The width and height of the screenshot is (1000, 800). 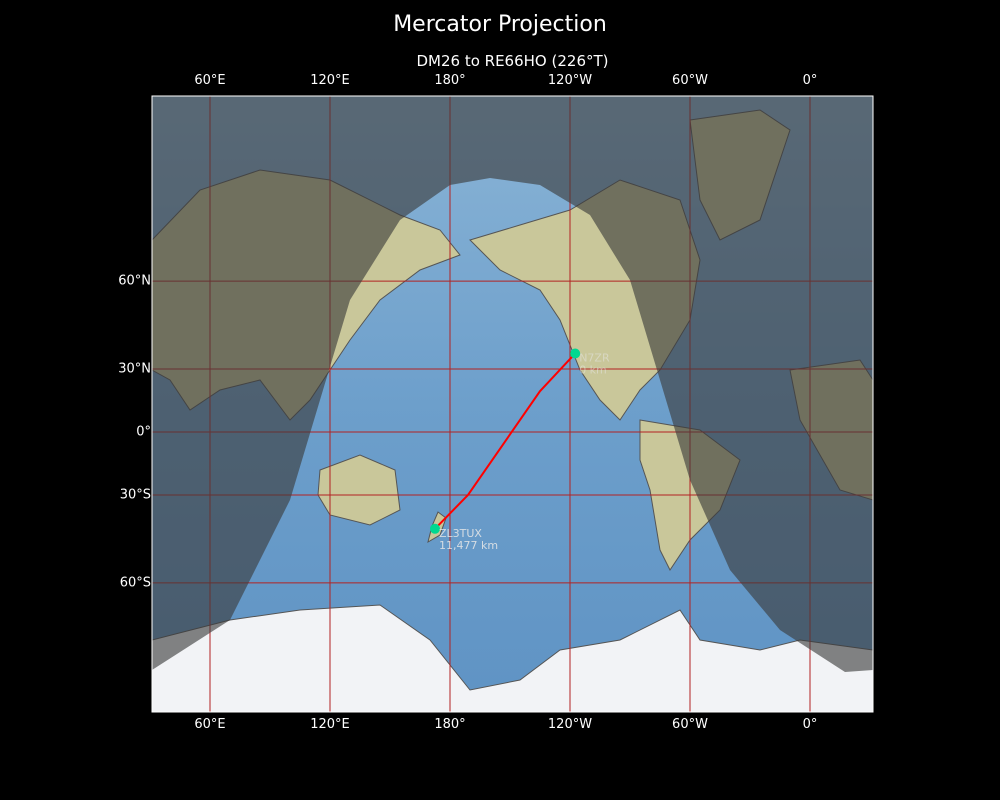 What do you see at coordinates (330, 724) in the screenshot?
I see `x-tick-label-bottom: 120°E` at bounding box center [330, 724].